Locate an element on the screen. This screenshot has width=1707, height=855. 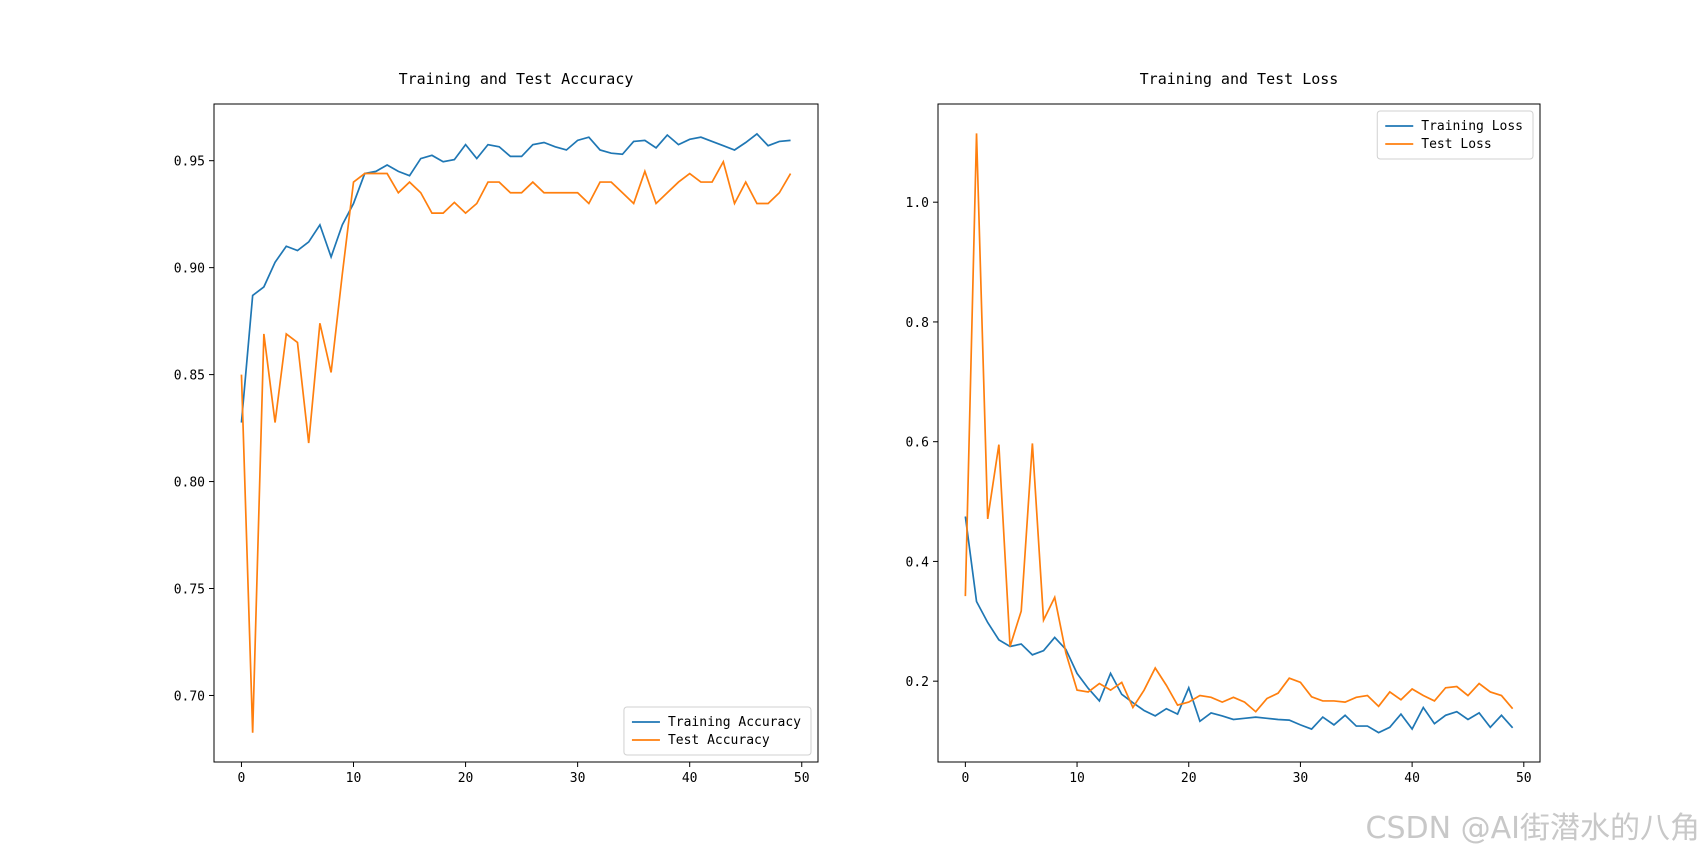
y-tick-label: 0.4 is located at coordinates (918, 562).